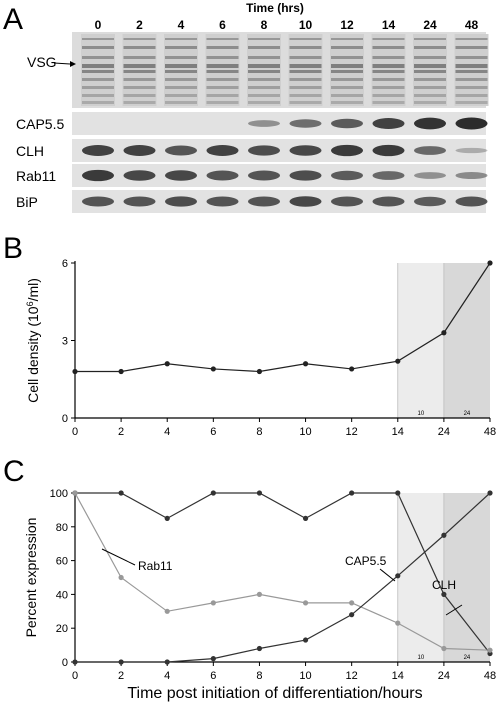  I want to click on x-tick-label: 10, so click(305, 432).